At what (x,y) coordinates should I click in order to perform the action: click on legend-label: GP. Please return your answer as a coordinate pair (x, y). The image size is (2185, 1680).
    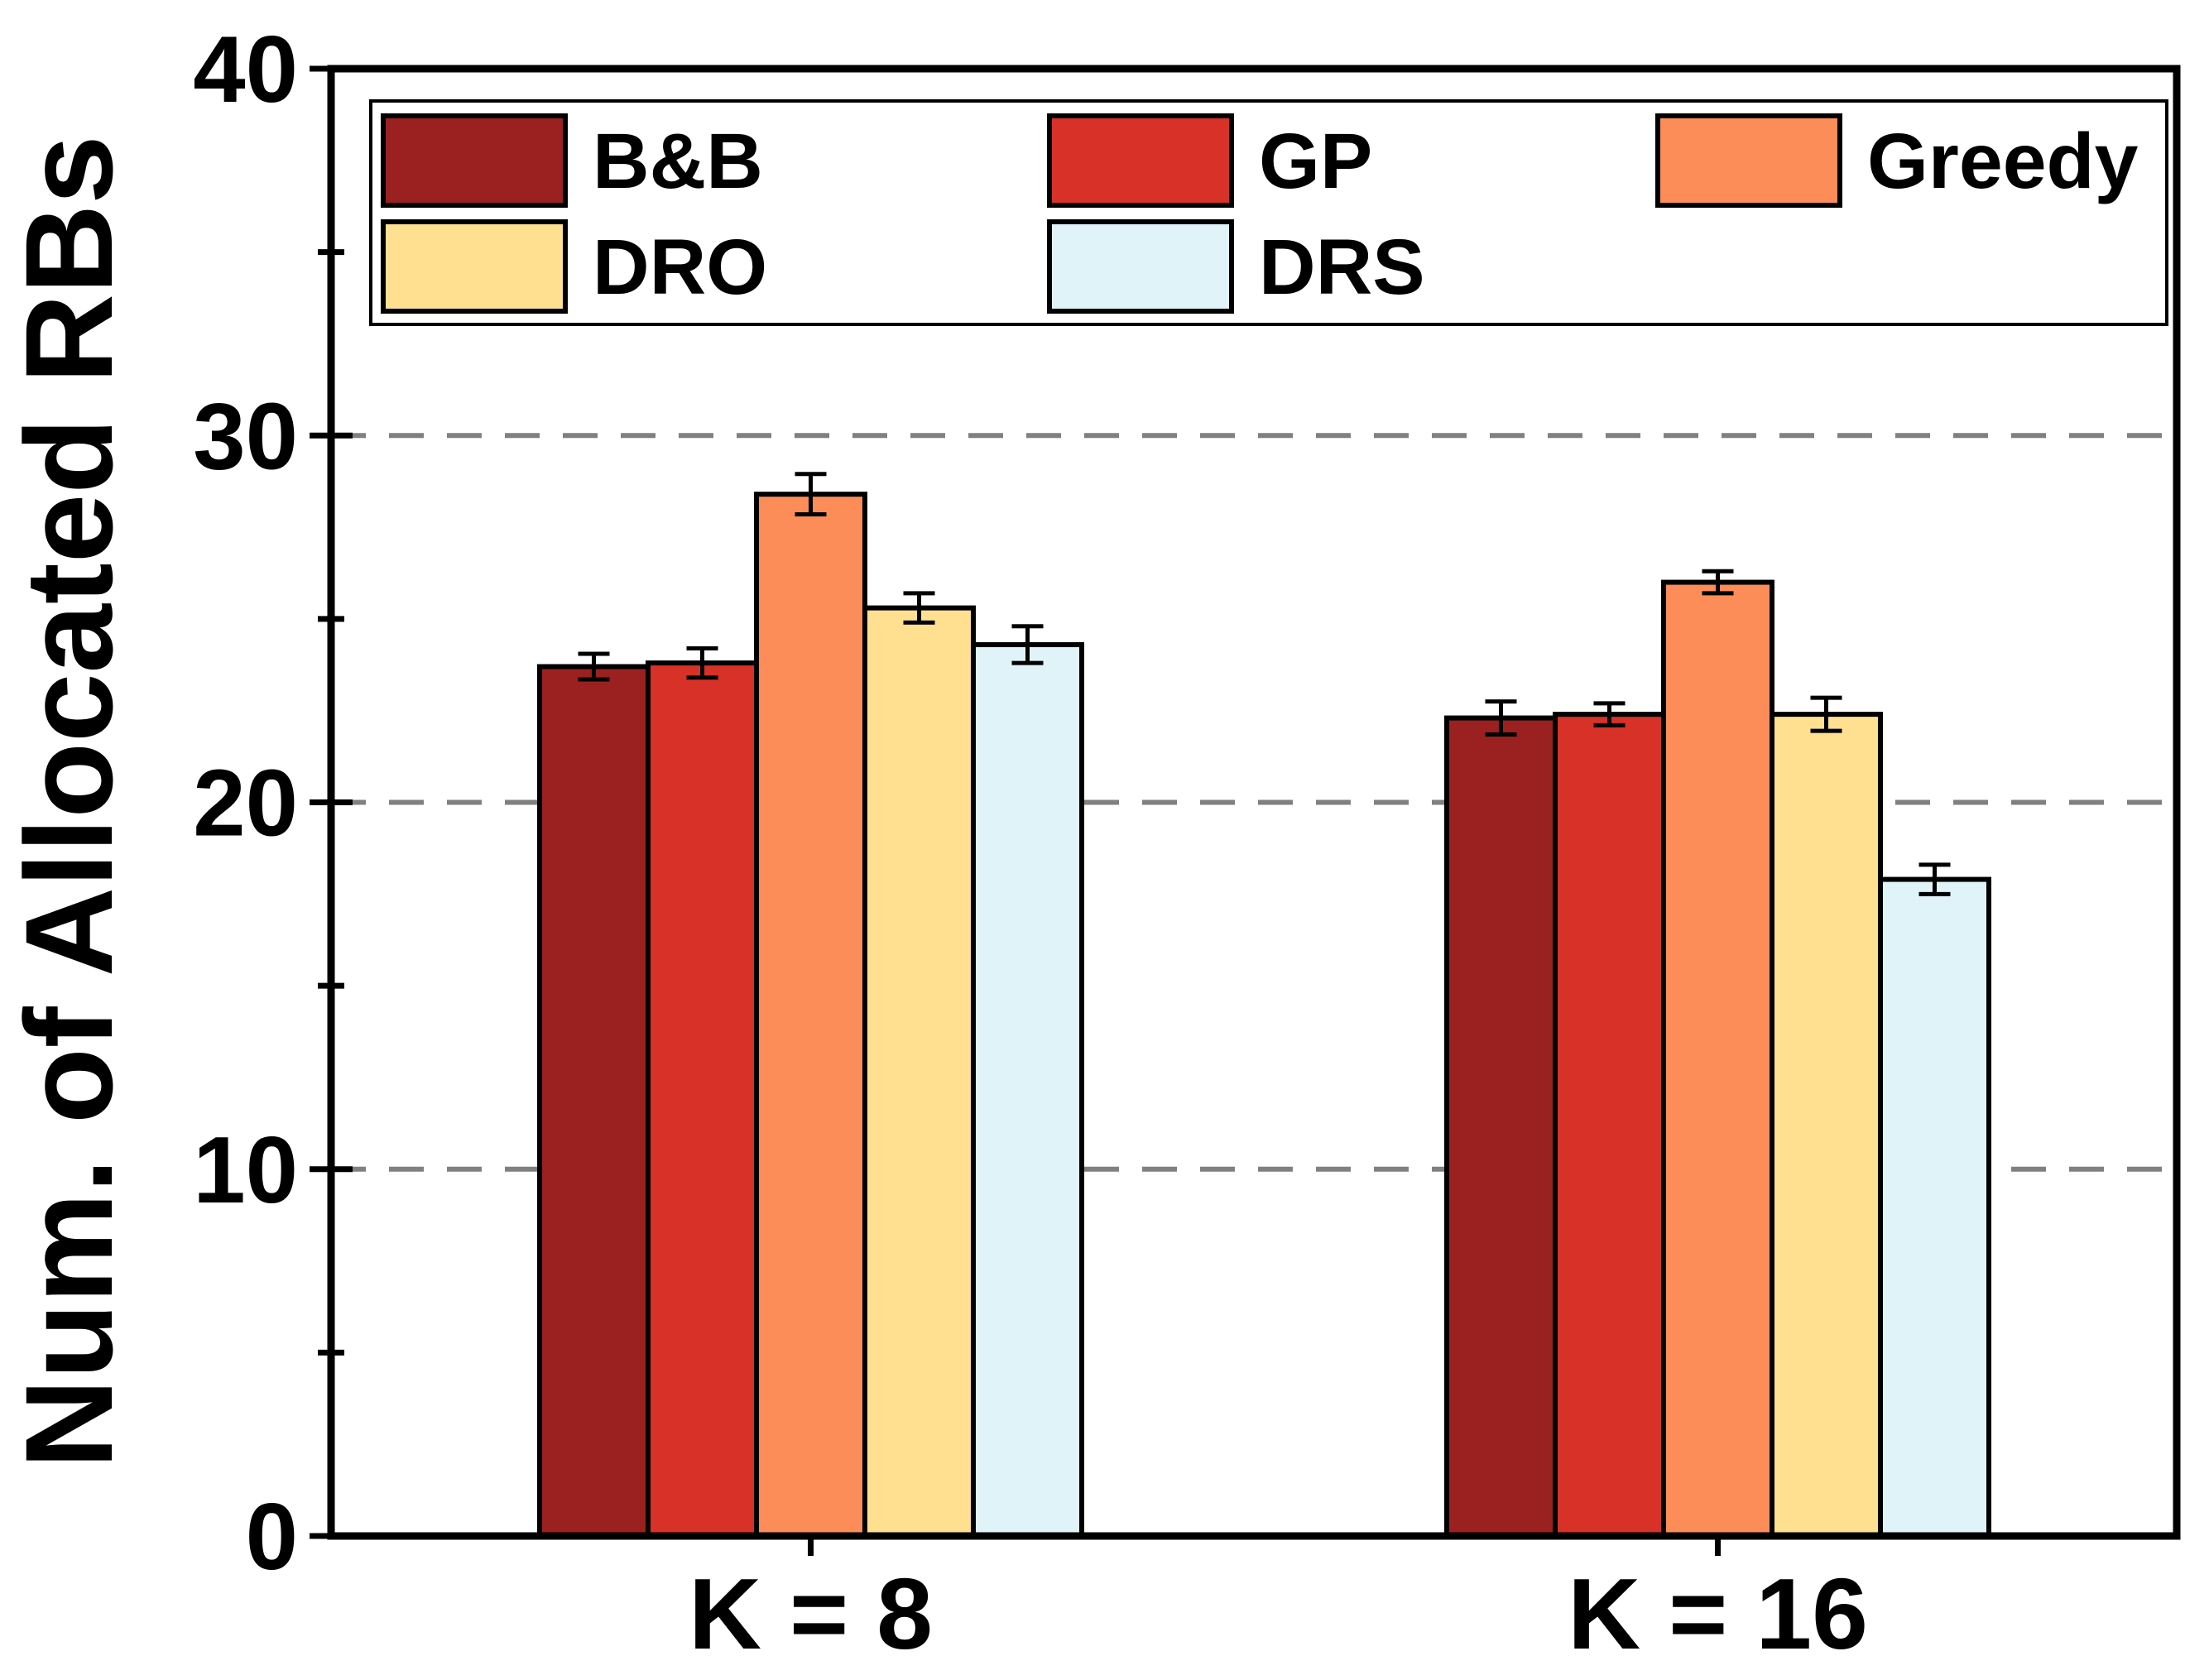
    Looking at the image, I should click on (1316, 161).